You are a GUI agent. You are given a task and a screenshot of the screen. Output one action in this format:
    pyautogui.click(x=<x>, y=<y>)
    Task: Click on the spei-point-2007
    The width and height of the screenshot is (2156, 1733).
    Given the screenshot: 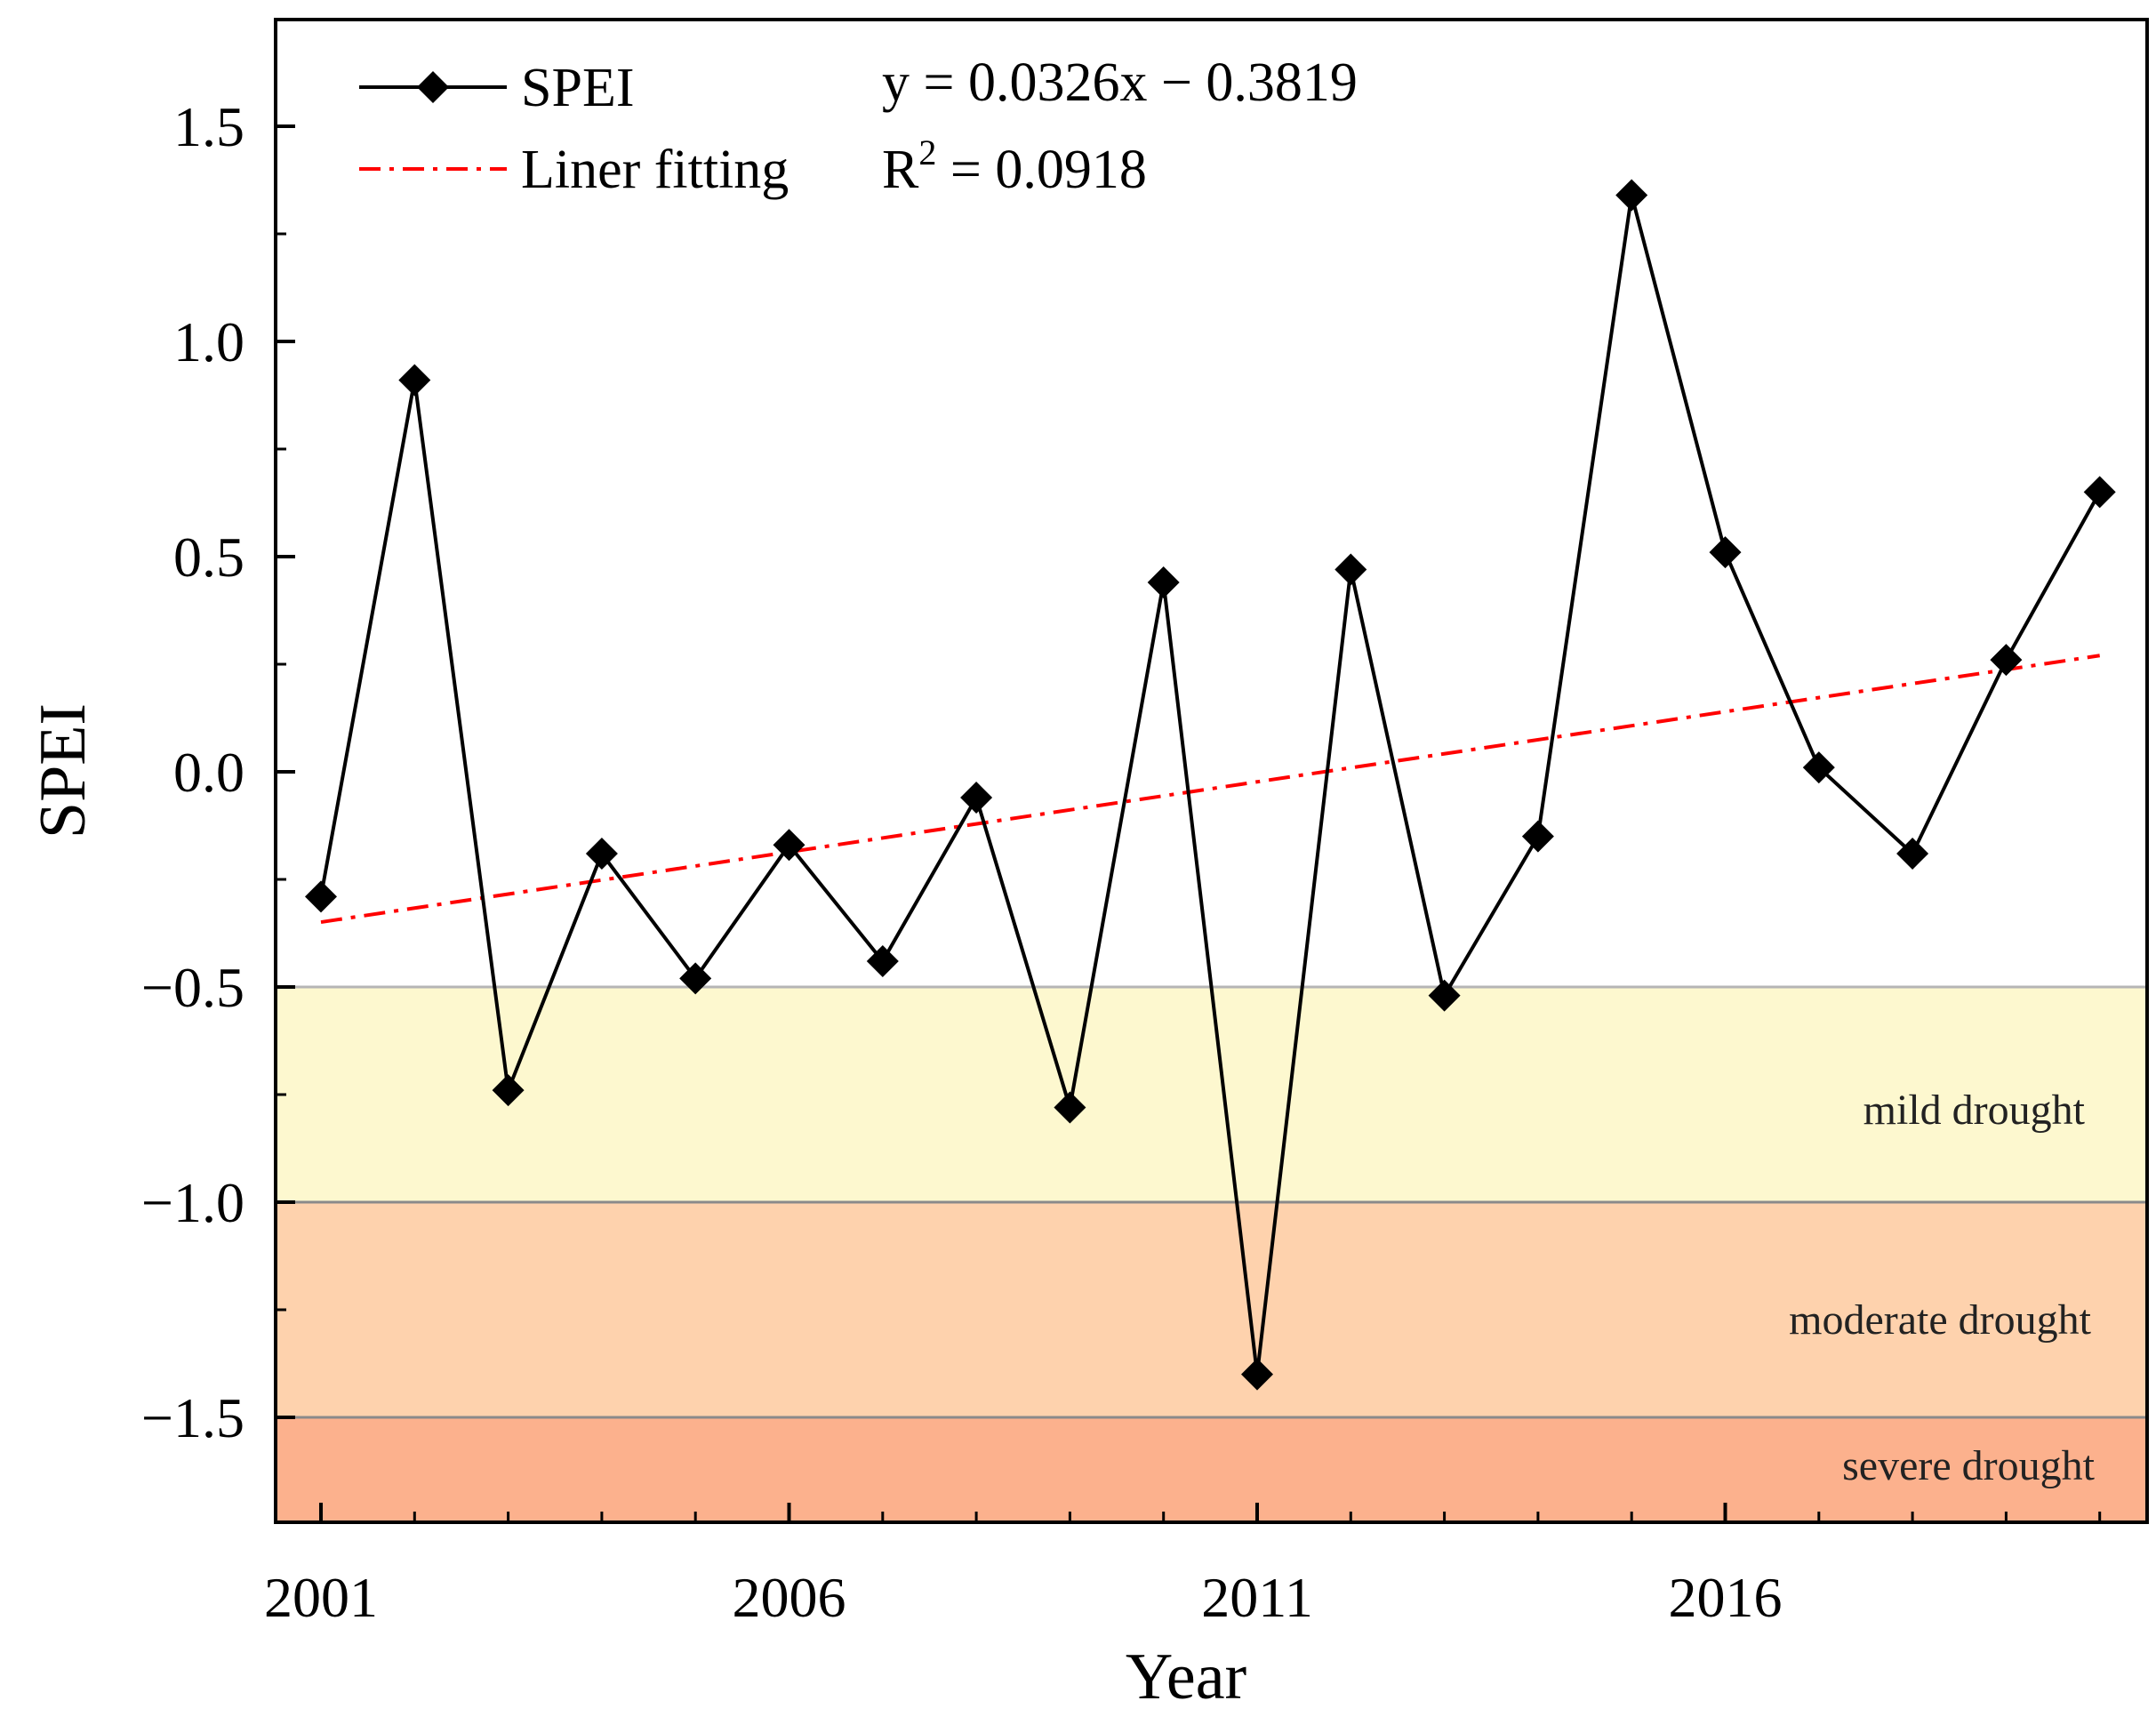 What is the action you would take?
    pyautogui.click(x=883, y=960)
    